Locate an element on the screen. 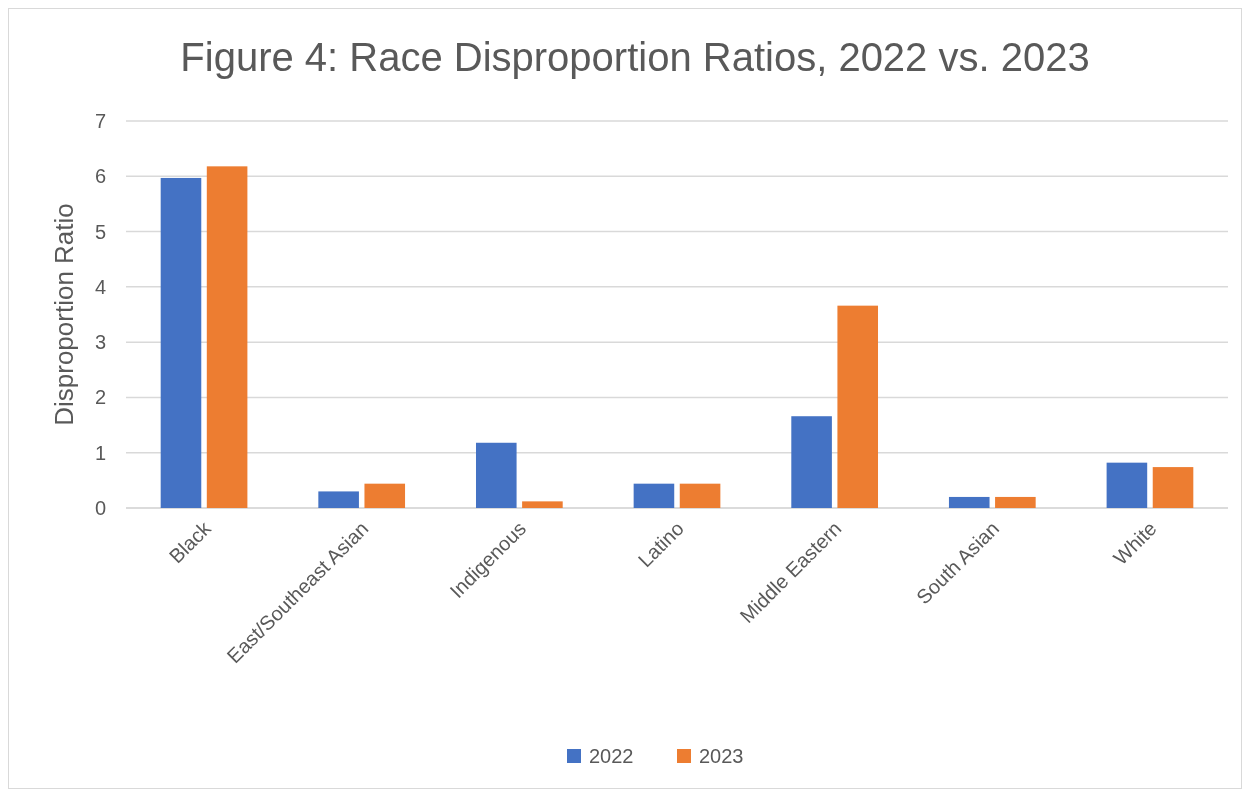 This screenshot has height=797, width=1250. y-tick-label: 0 is located at coordinates (100, 508).